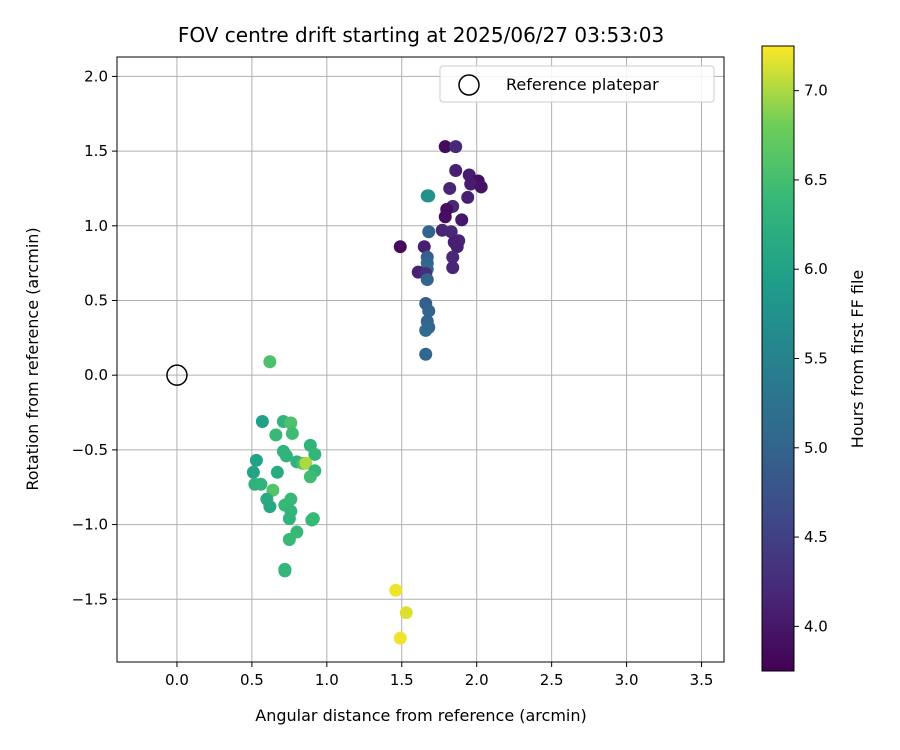  I want to click on legend: Reference platepar, so click(577, 84).